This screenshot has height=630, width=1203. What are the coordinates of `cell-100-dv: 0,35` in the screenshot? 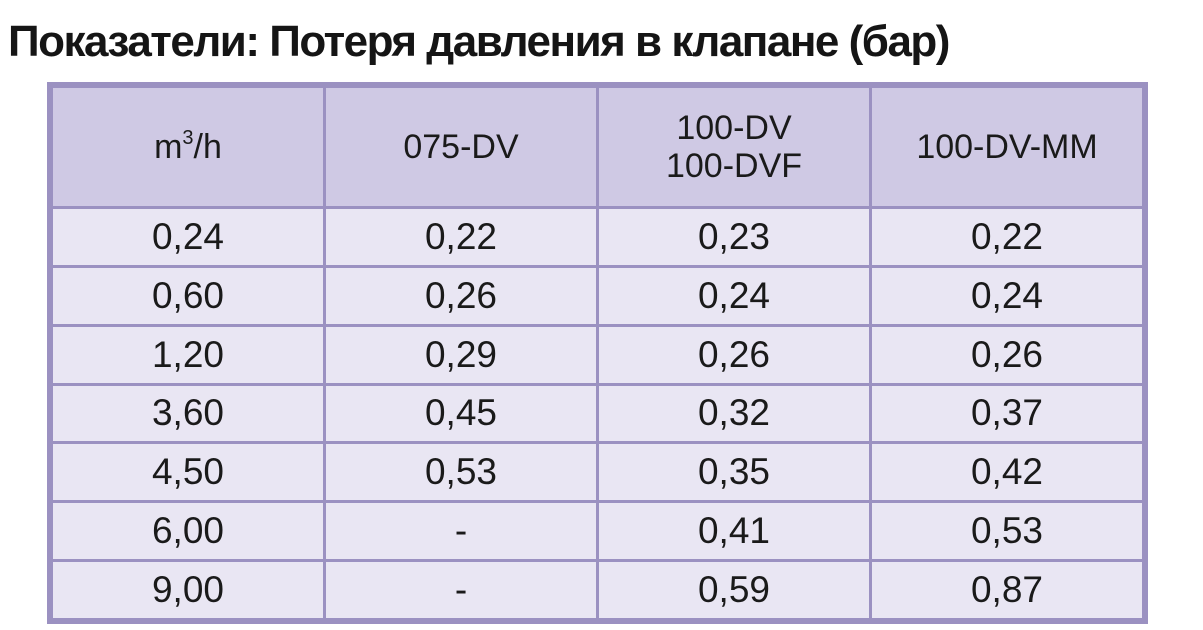 It's located at (734, 472).